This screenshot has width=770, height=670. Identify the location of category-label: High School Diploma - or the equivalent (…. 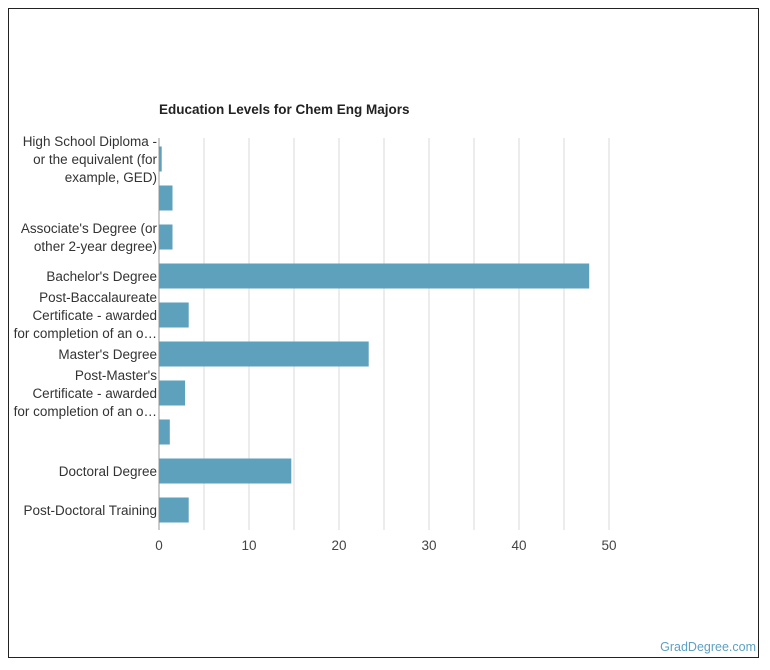
(90, 159).